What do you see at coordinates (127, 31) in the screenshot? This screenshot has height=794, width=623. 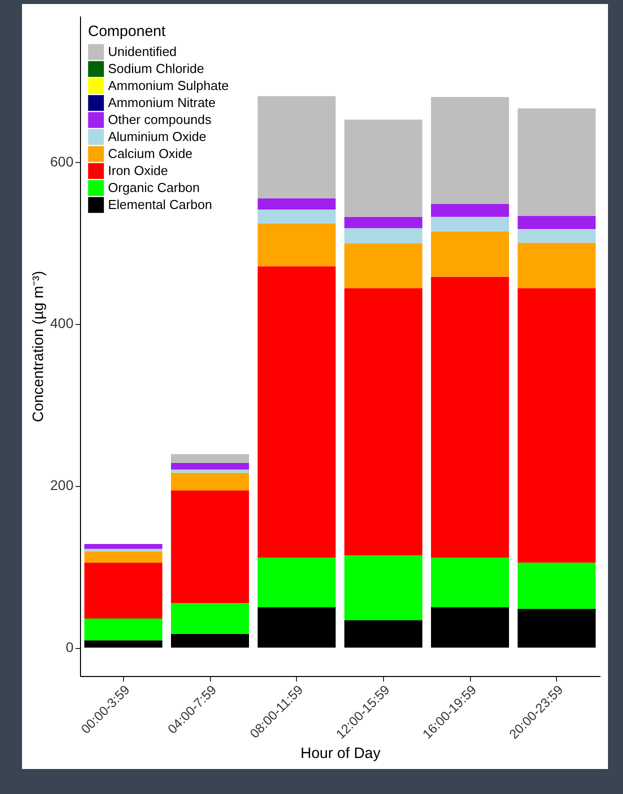 I see `legend-title: Component` at bounding box center [127, 31].